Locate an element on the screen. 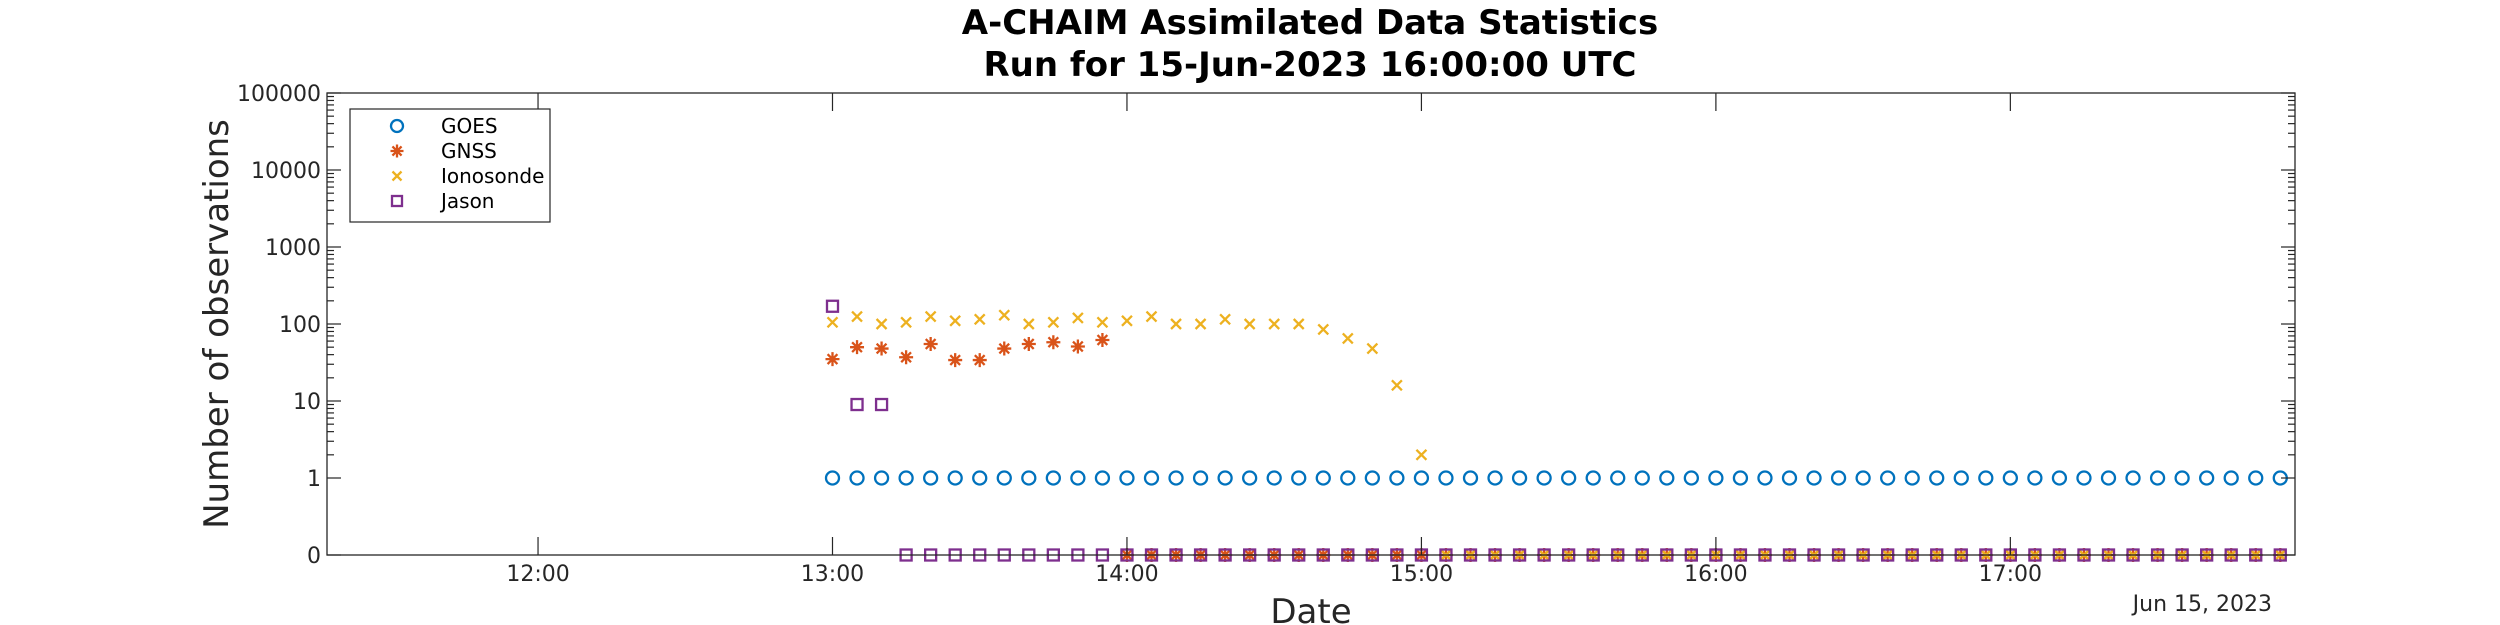 This screenshot has height=625, width=2500. series-goes is located at coordinates (1556, 478).